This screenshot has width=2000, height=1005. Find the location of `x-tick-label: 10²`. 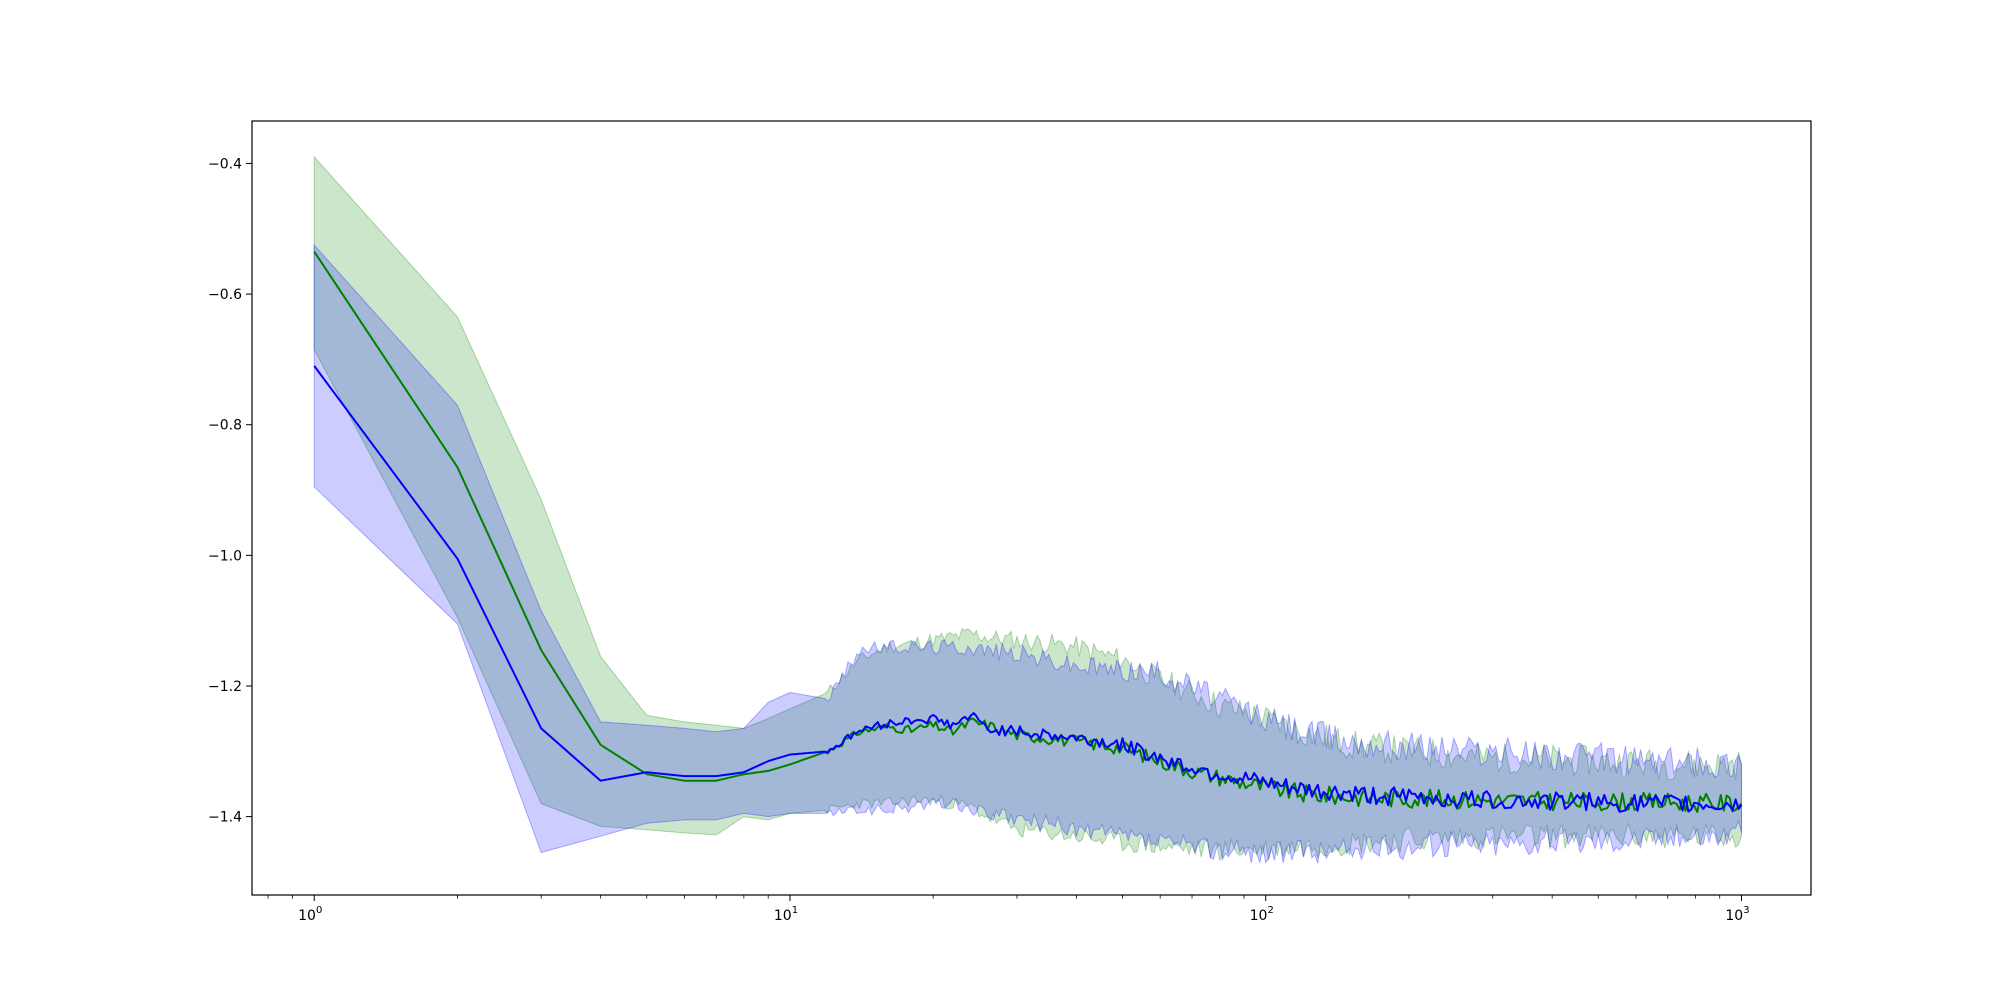

x-tick-label: 10² is located at coordinates (1262, 914).